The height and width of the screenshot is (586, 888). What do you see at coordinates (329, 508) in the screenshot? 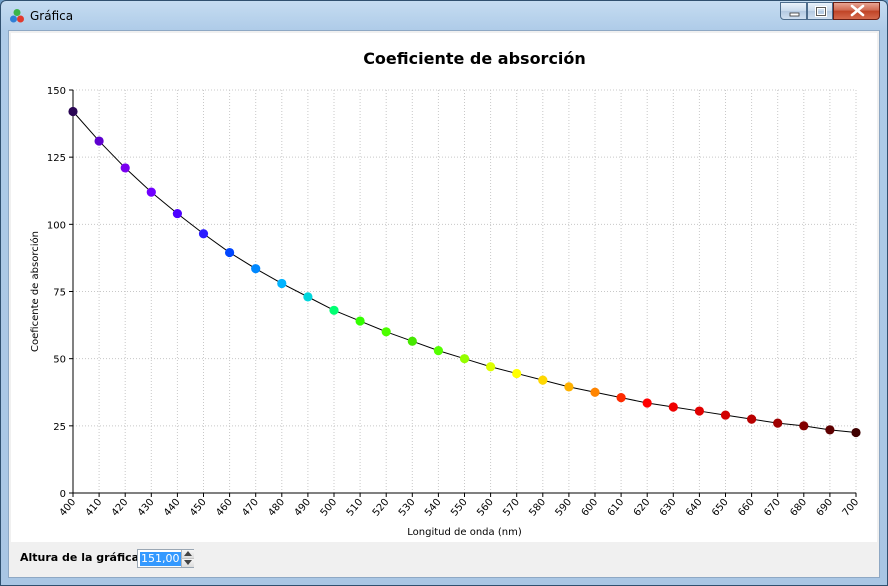
I see `x-tick-label: 500` at bounding box center [329, 508].